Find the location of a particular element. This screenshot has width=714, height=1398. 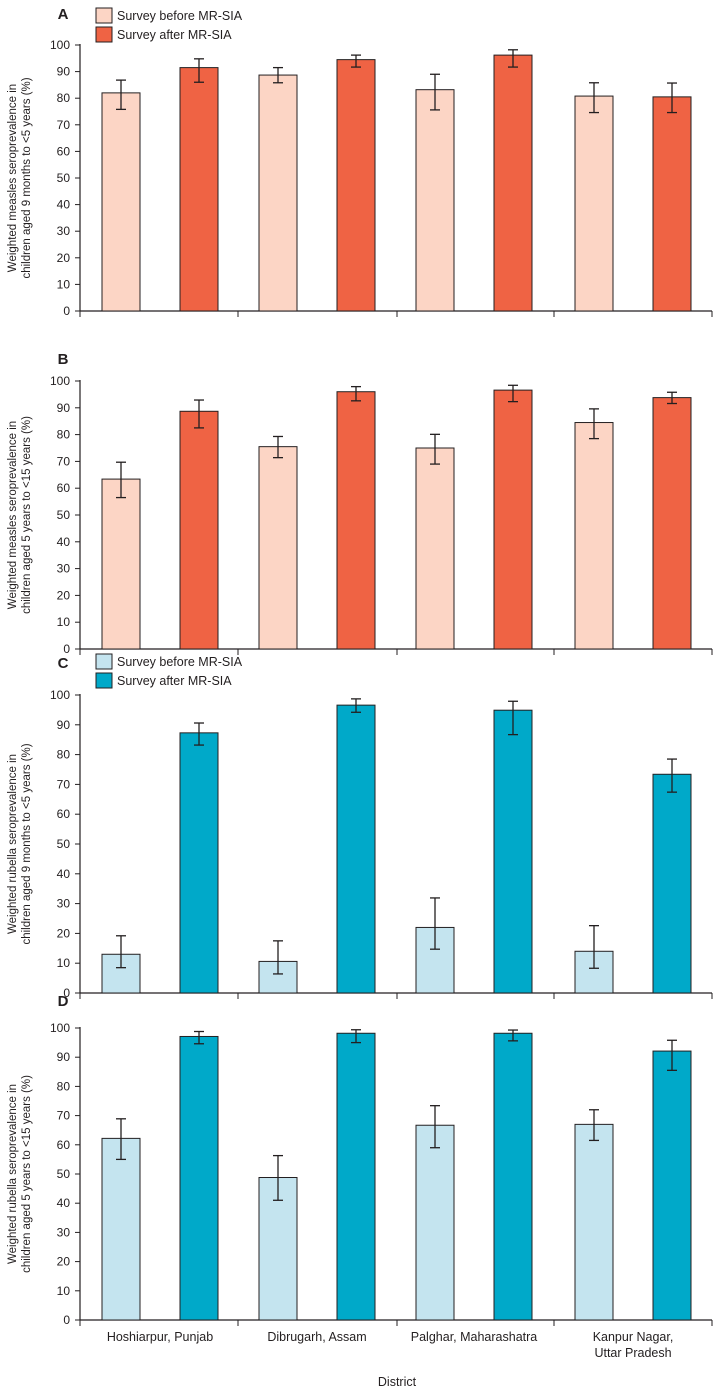

panel-letter: B is located at coordinates (63, 359).